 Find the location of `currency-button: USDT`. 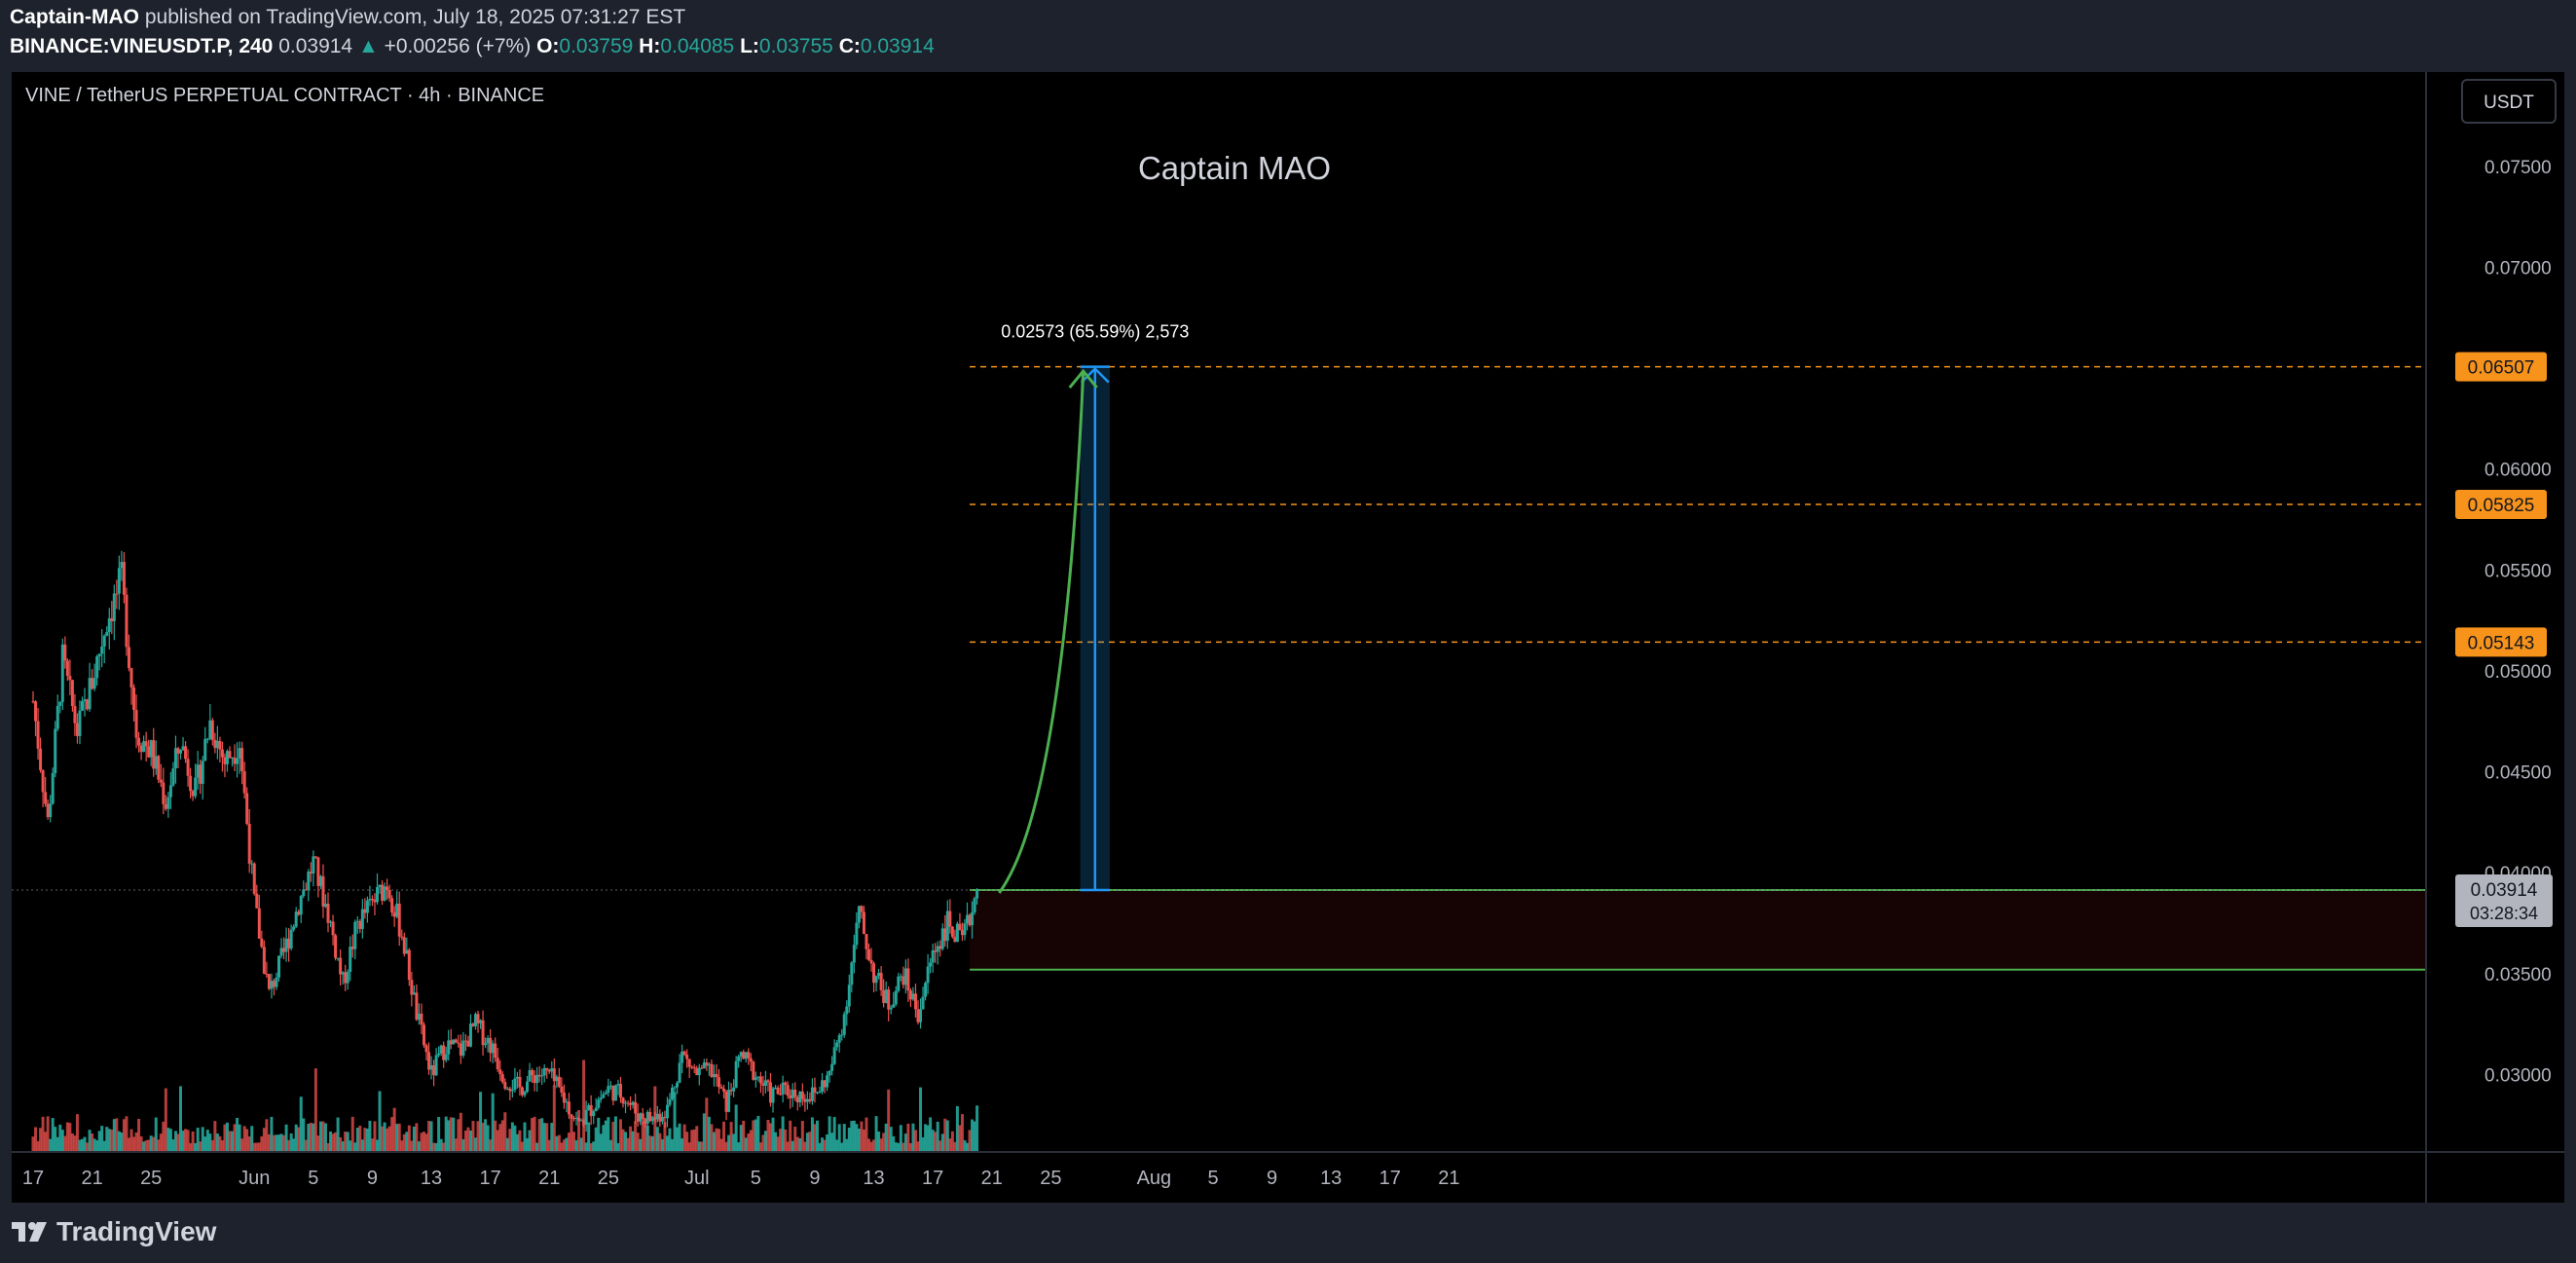

currency-button: USDT is located at coordinates (2509, 101).